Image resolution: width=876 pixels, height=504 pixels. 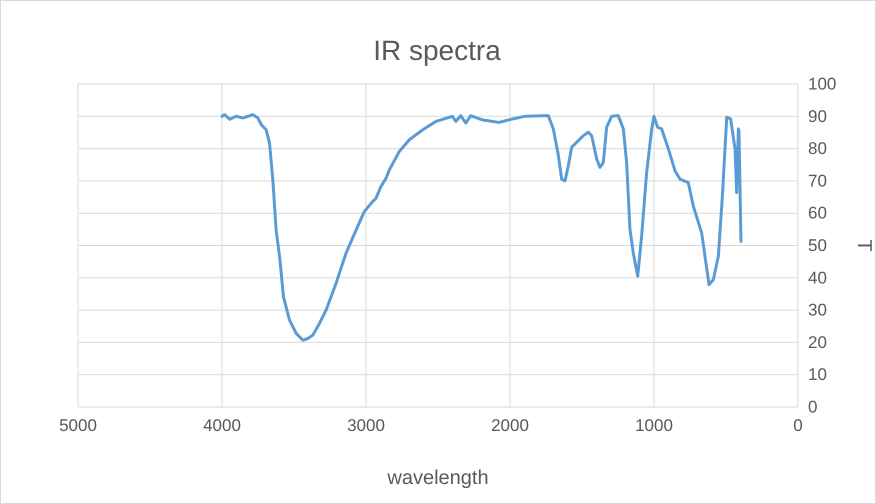 I want to click on y-tick-label: 100, so click(x=822, y=84).